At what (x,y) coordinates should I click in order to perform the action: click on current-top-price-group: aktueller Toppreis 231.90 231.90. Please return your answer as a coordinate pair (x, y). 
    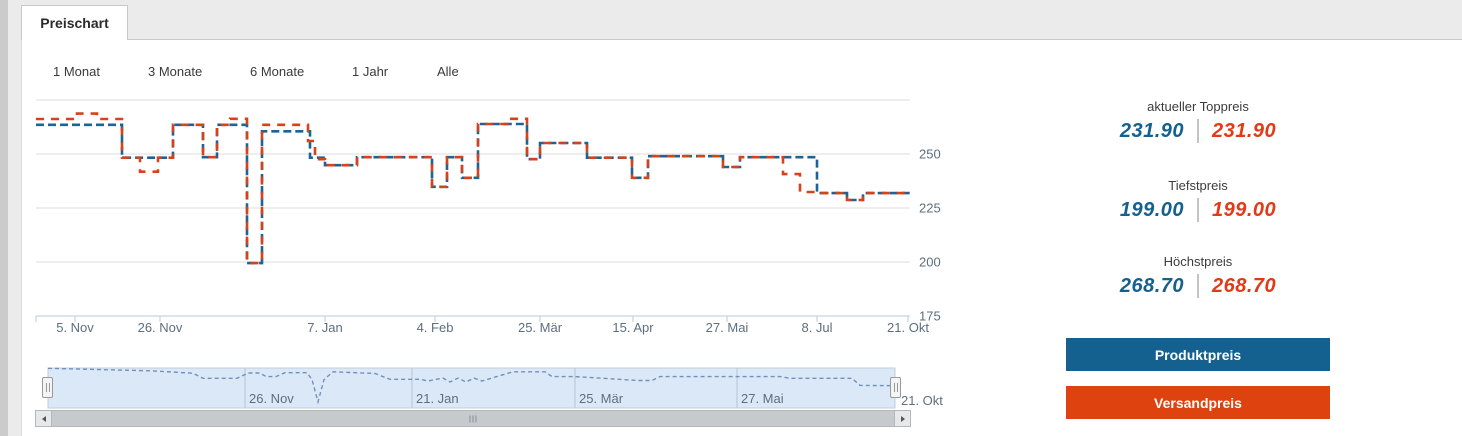
    Looking at the image, I should click on (1198, 121).